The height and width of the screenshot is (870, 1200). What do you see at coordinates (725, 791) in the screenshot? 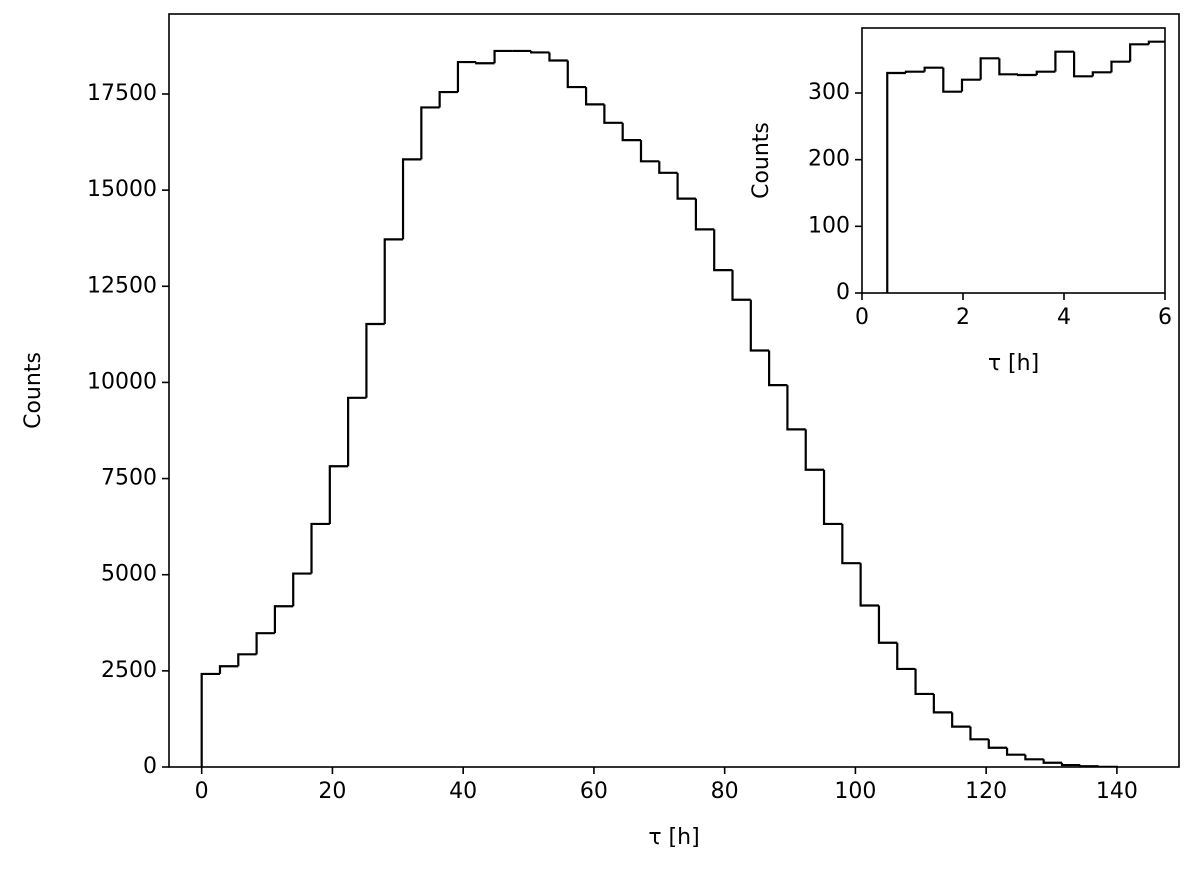
I see `x-tick-label: 80` at bounding box center [725, 791].